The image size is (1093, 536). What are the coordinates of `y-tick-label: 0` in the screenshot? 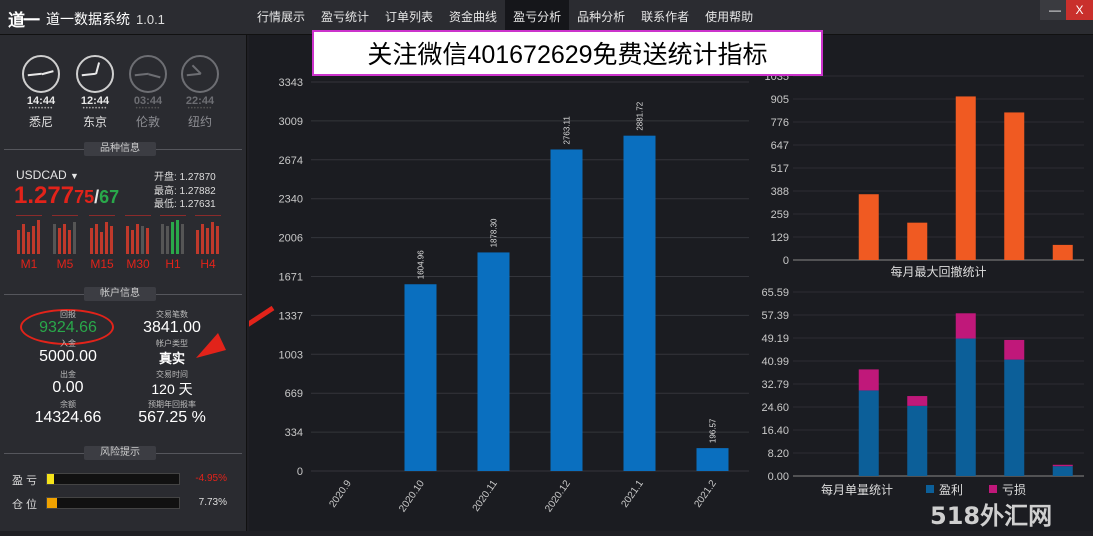 It's located at (786, 261).